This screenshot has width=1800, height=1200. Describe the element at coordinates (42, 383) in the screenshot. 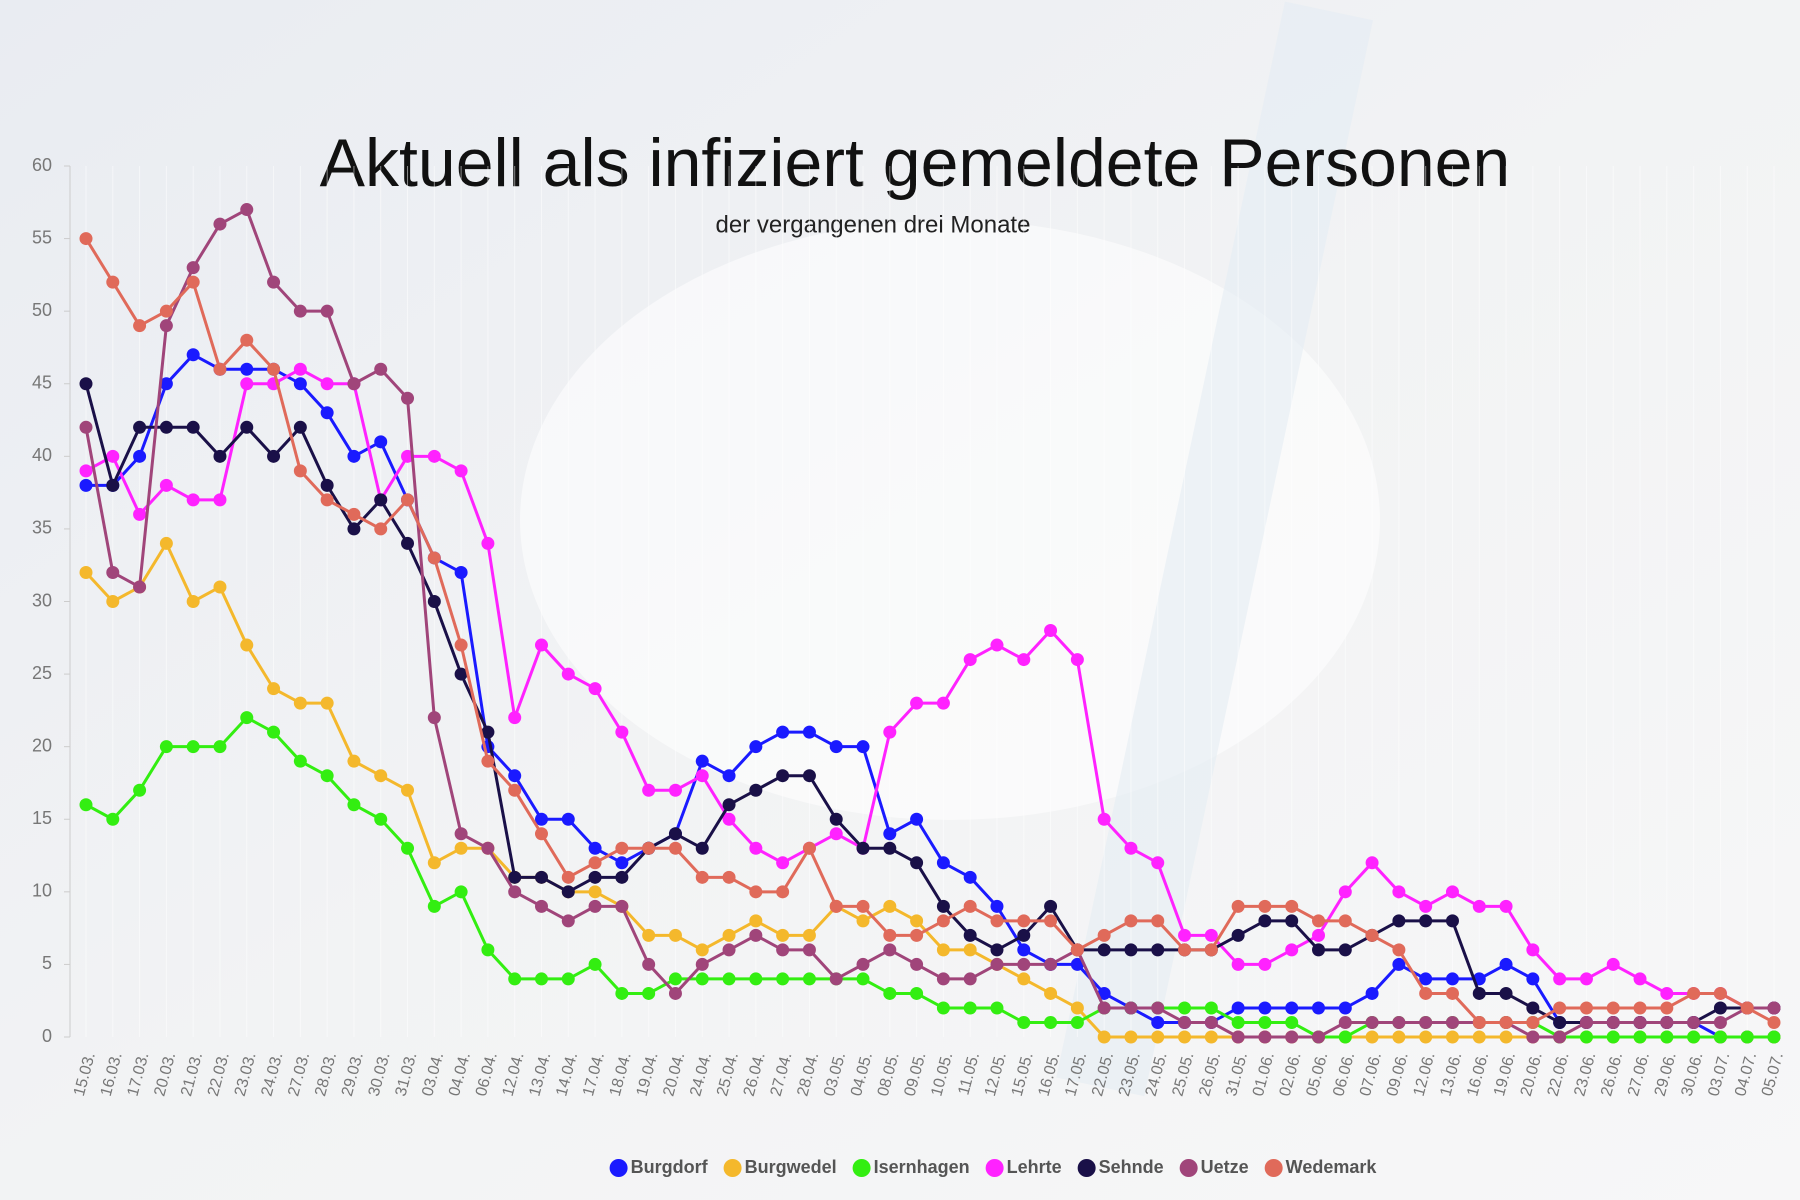

I see `y-tick-label: 45` at that location.